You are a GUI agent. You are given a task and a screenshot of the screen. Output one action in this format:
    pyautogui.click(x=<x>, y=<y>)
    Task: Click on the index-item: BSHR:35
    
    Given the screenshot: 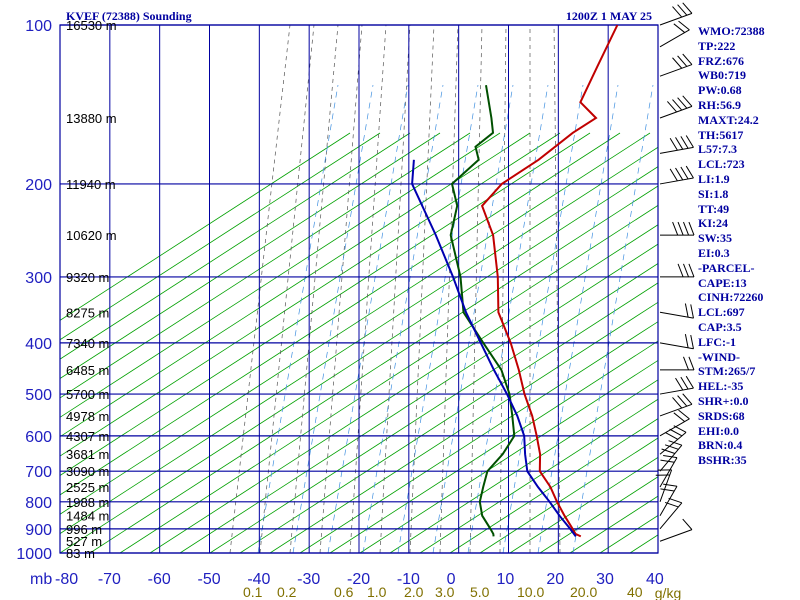 What is the action you would take?
    pyautogui.click(x=722, y=460)
    